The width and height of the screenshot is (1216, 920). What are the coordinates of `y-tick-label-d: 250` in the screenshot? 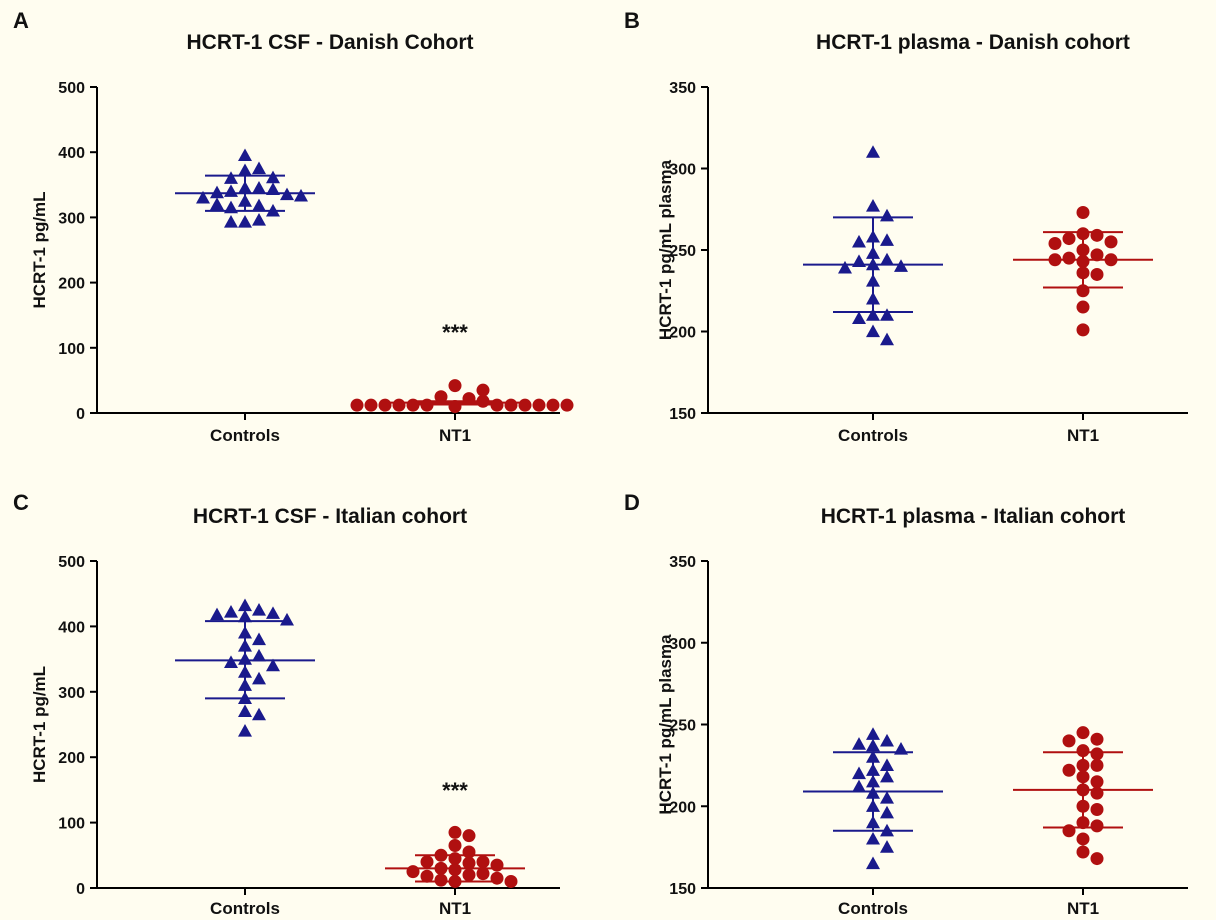 It's located at (682, 726).